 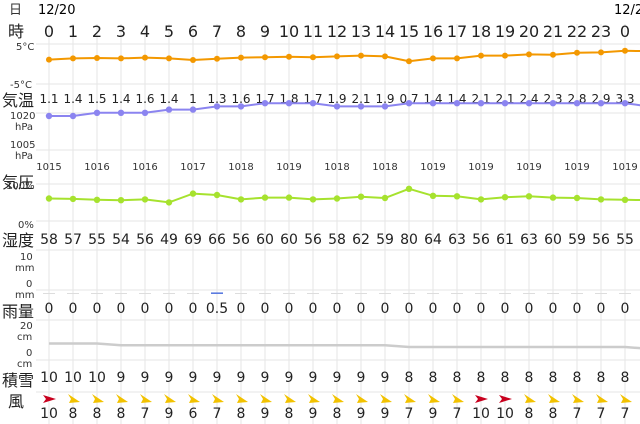 What do you see at coordinates (20, 186) in the screenshot?
I see `humidity-axis-top: 100%` at bounding box center [20, 186].